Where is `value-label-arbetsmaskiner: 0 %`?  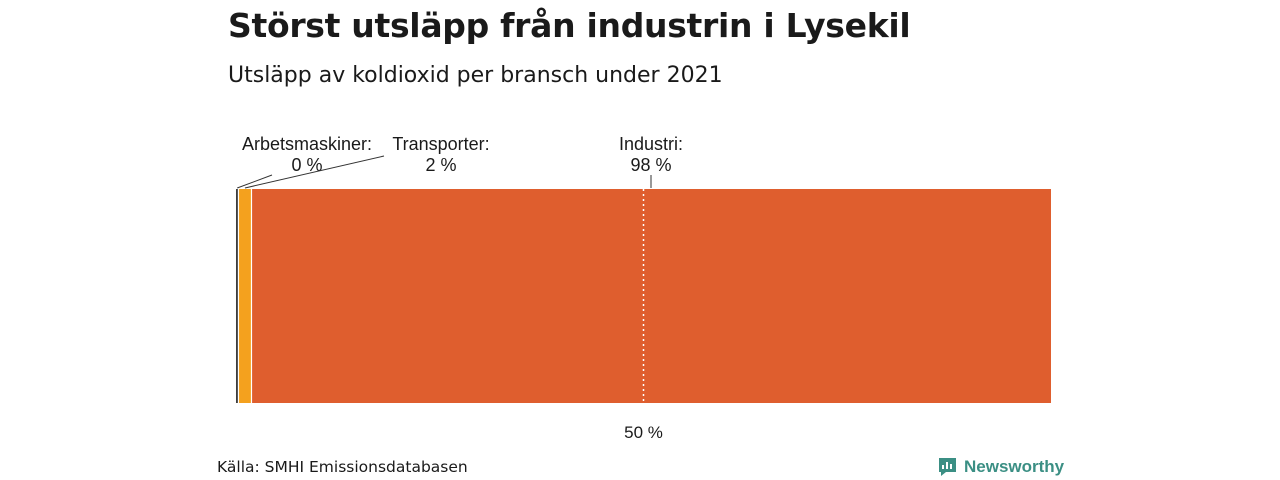 value-label-arbetsmaskiner: 0 % is located at coordinates (306, 165).